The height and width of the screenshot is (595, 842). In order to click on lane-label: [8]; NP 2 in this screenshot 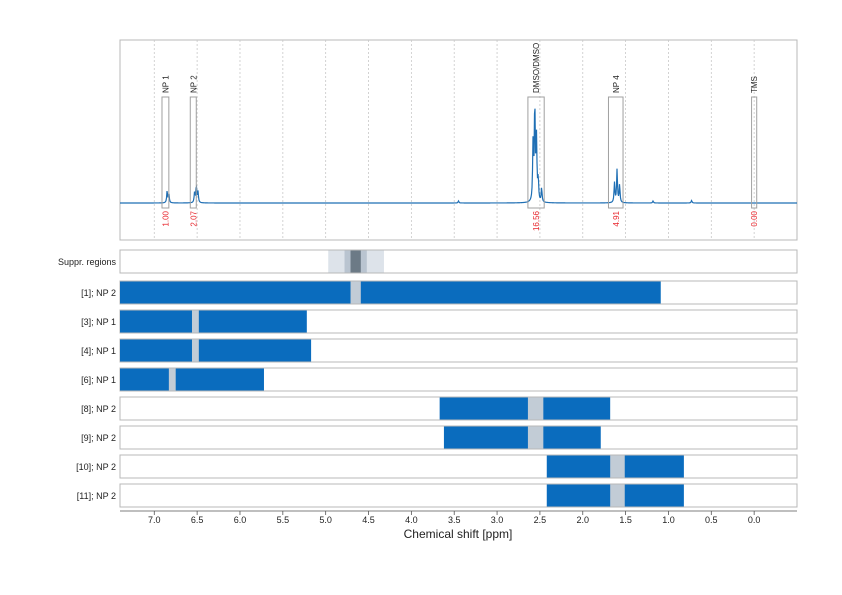, I will do `click(98, 409)`.